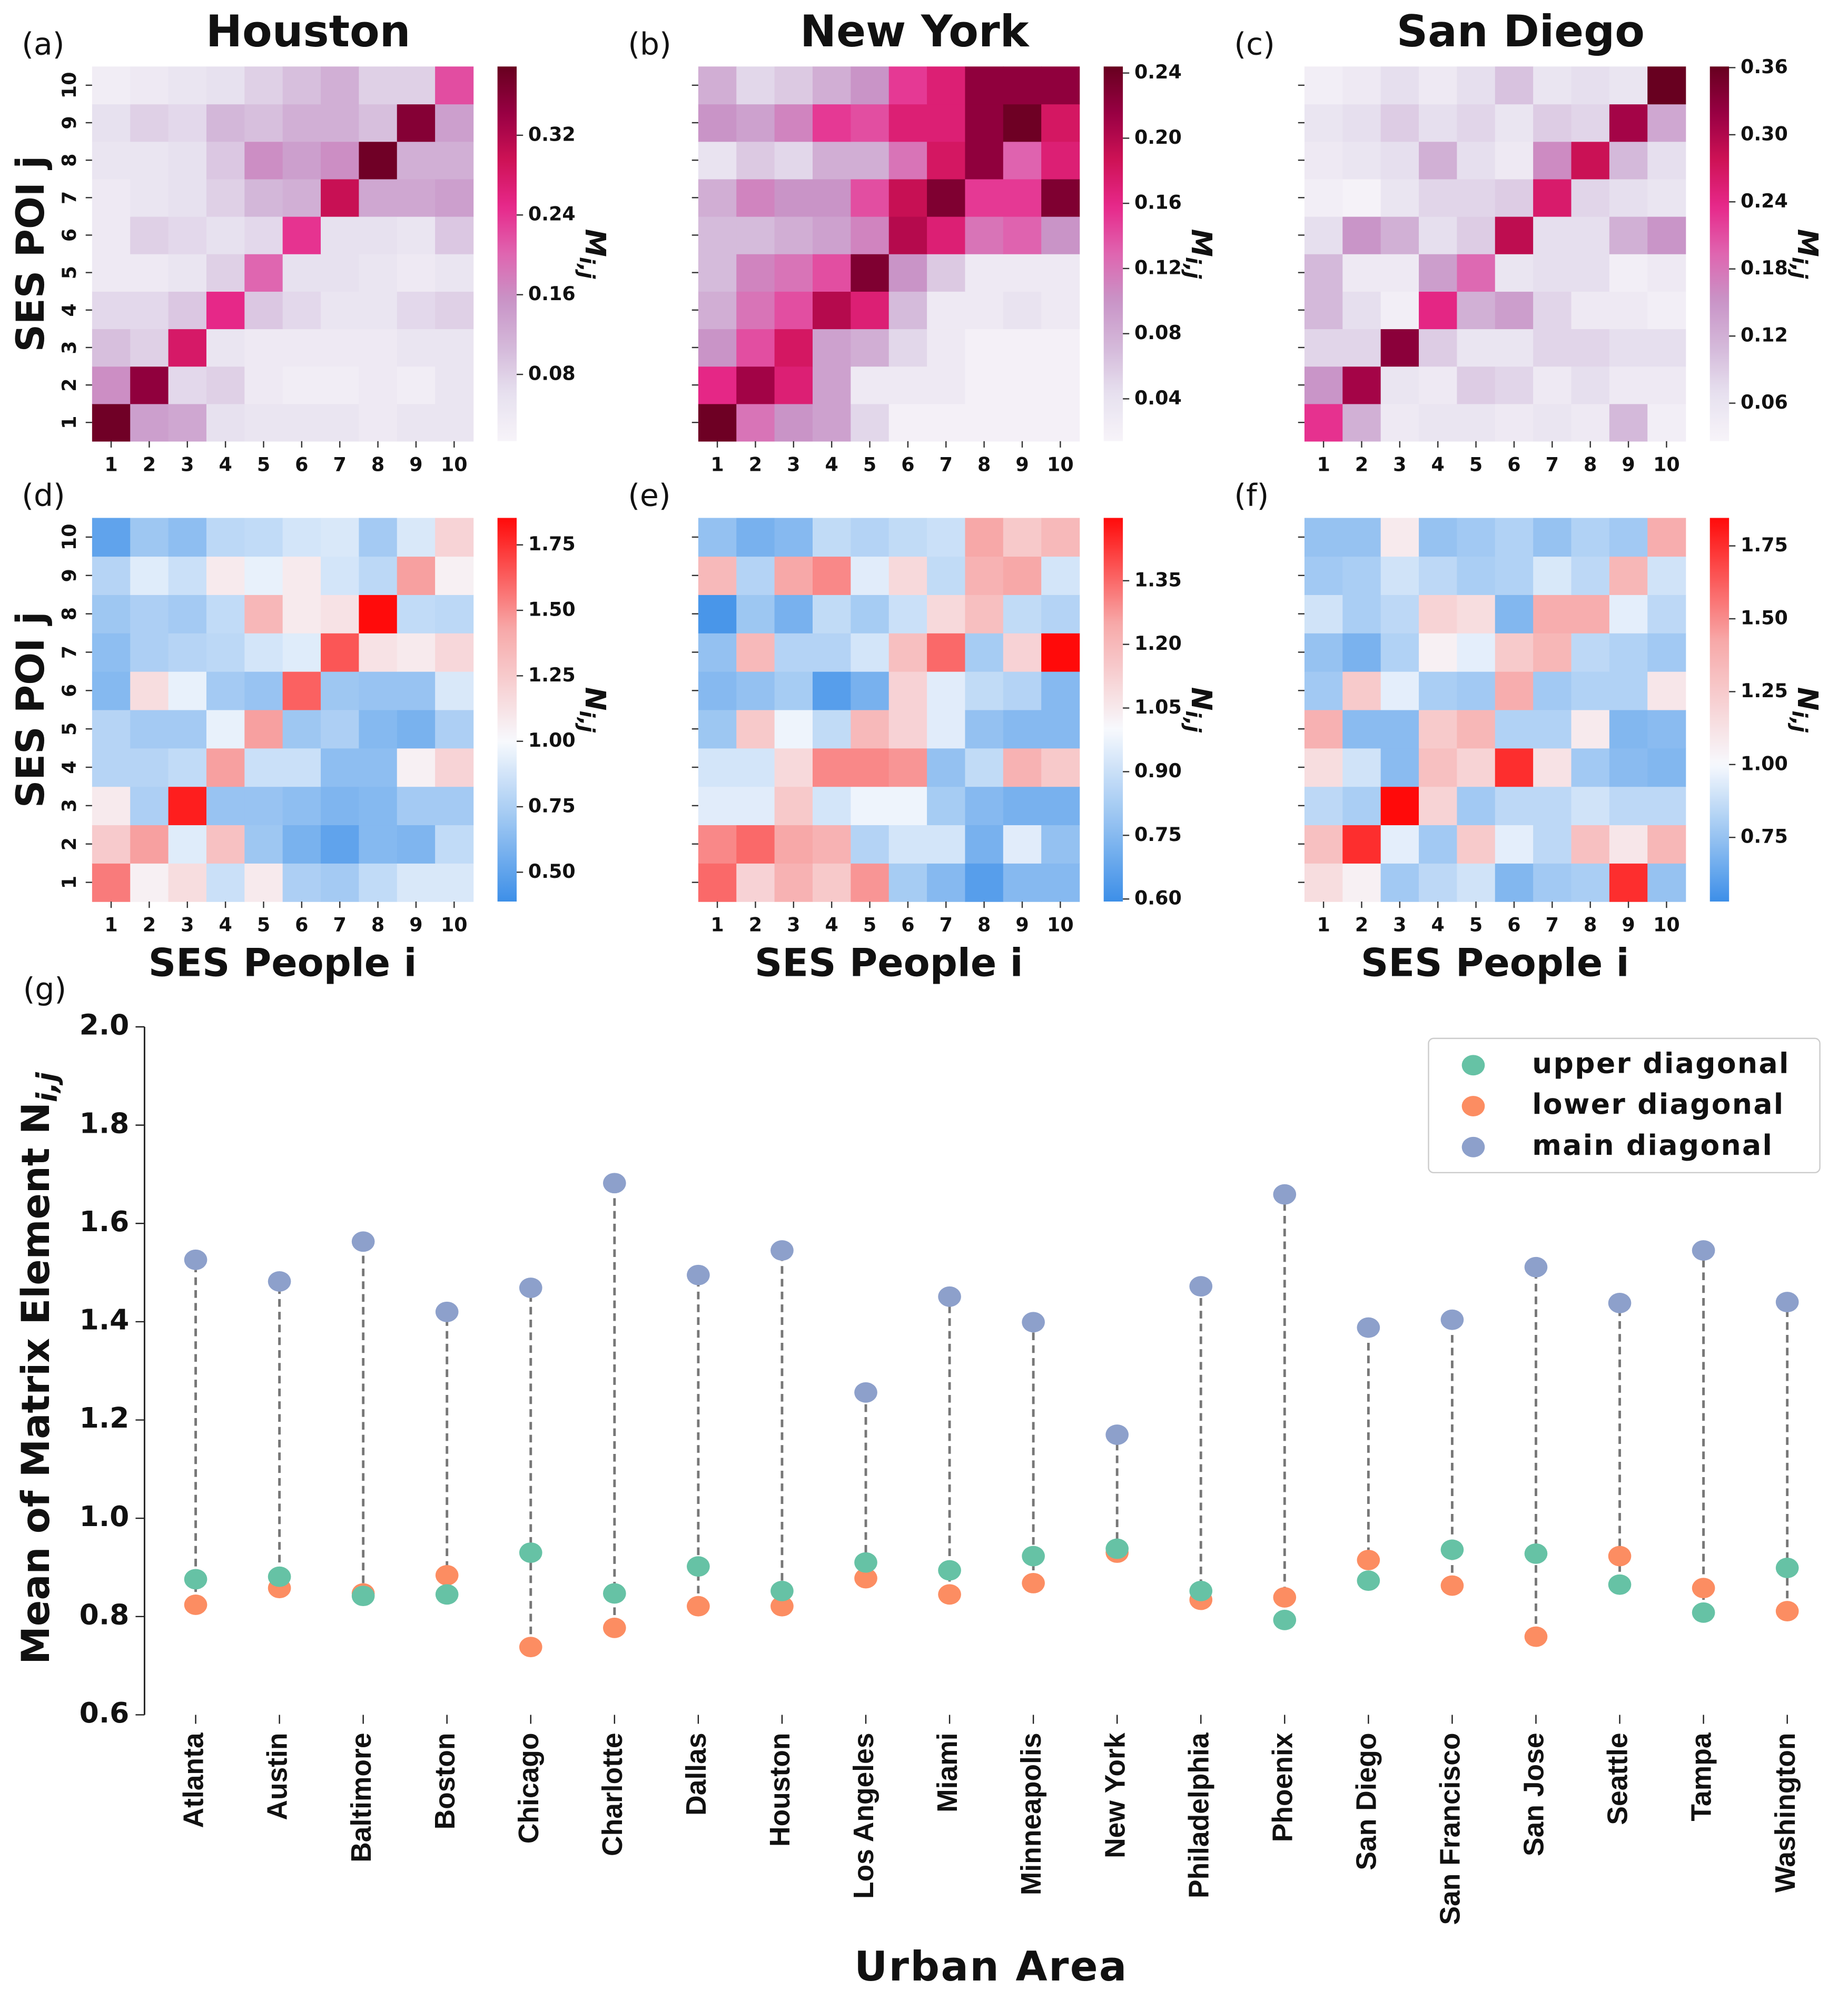 The width and height of the screenshot is (1848, 2000). I want to click on legend-label: lower diagonal, so click(1658, 1104).